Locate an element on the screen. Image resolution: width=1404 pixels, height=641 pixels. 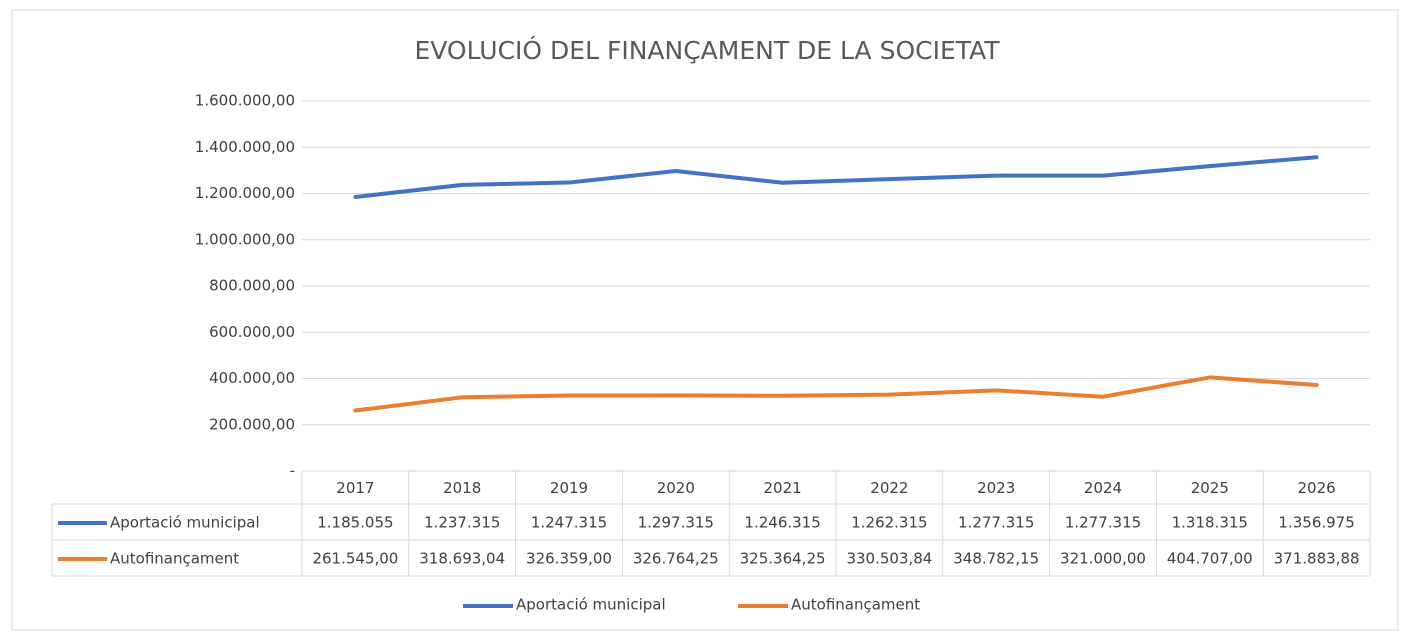
table-value: 1.356.975 is located at coordinates (1316, 523).